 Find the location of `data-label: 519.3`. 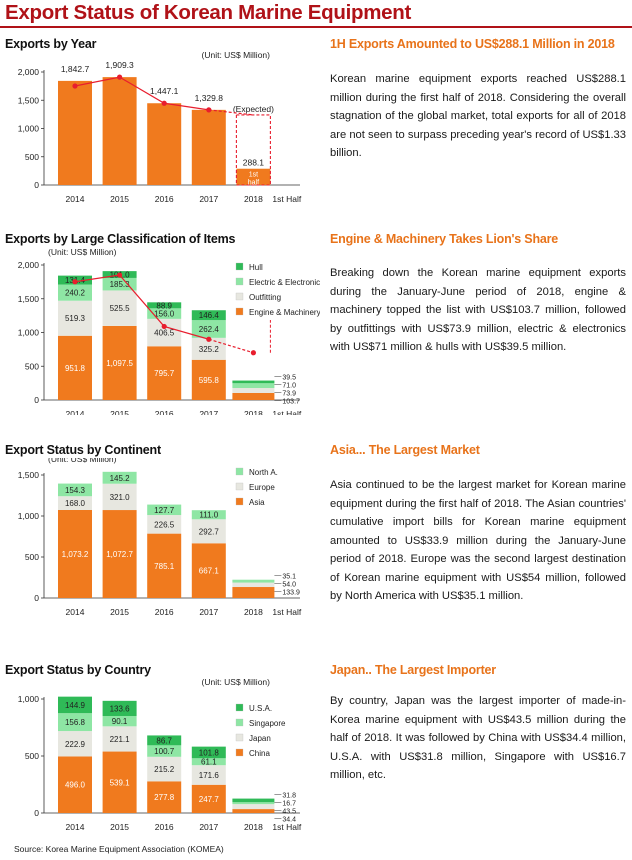

data-label: 519.3 is located at coordinates (75, 318).